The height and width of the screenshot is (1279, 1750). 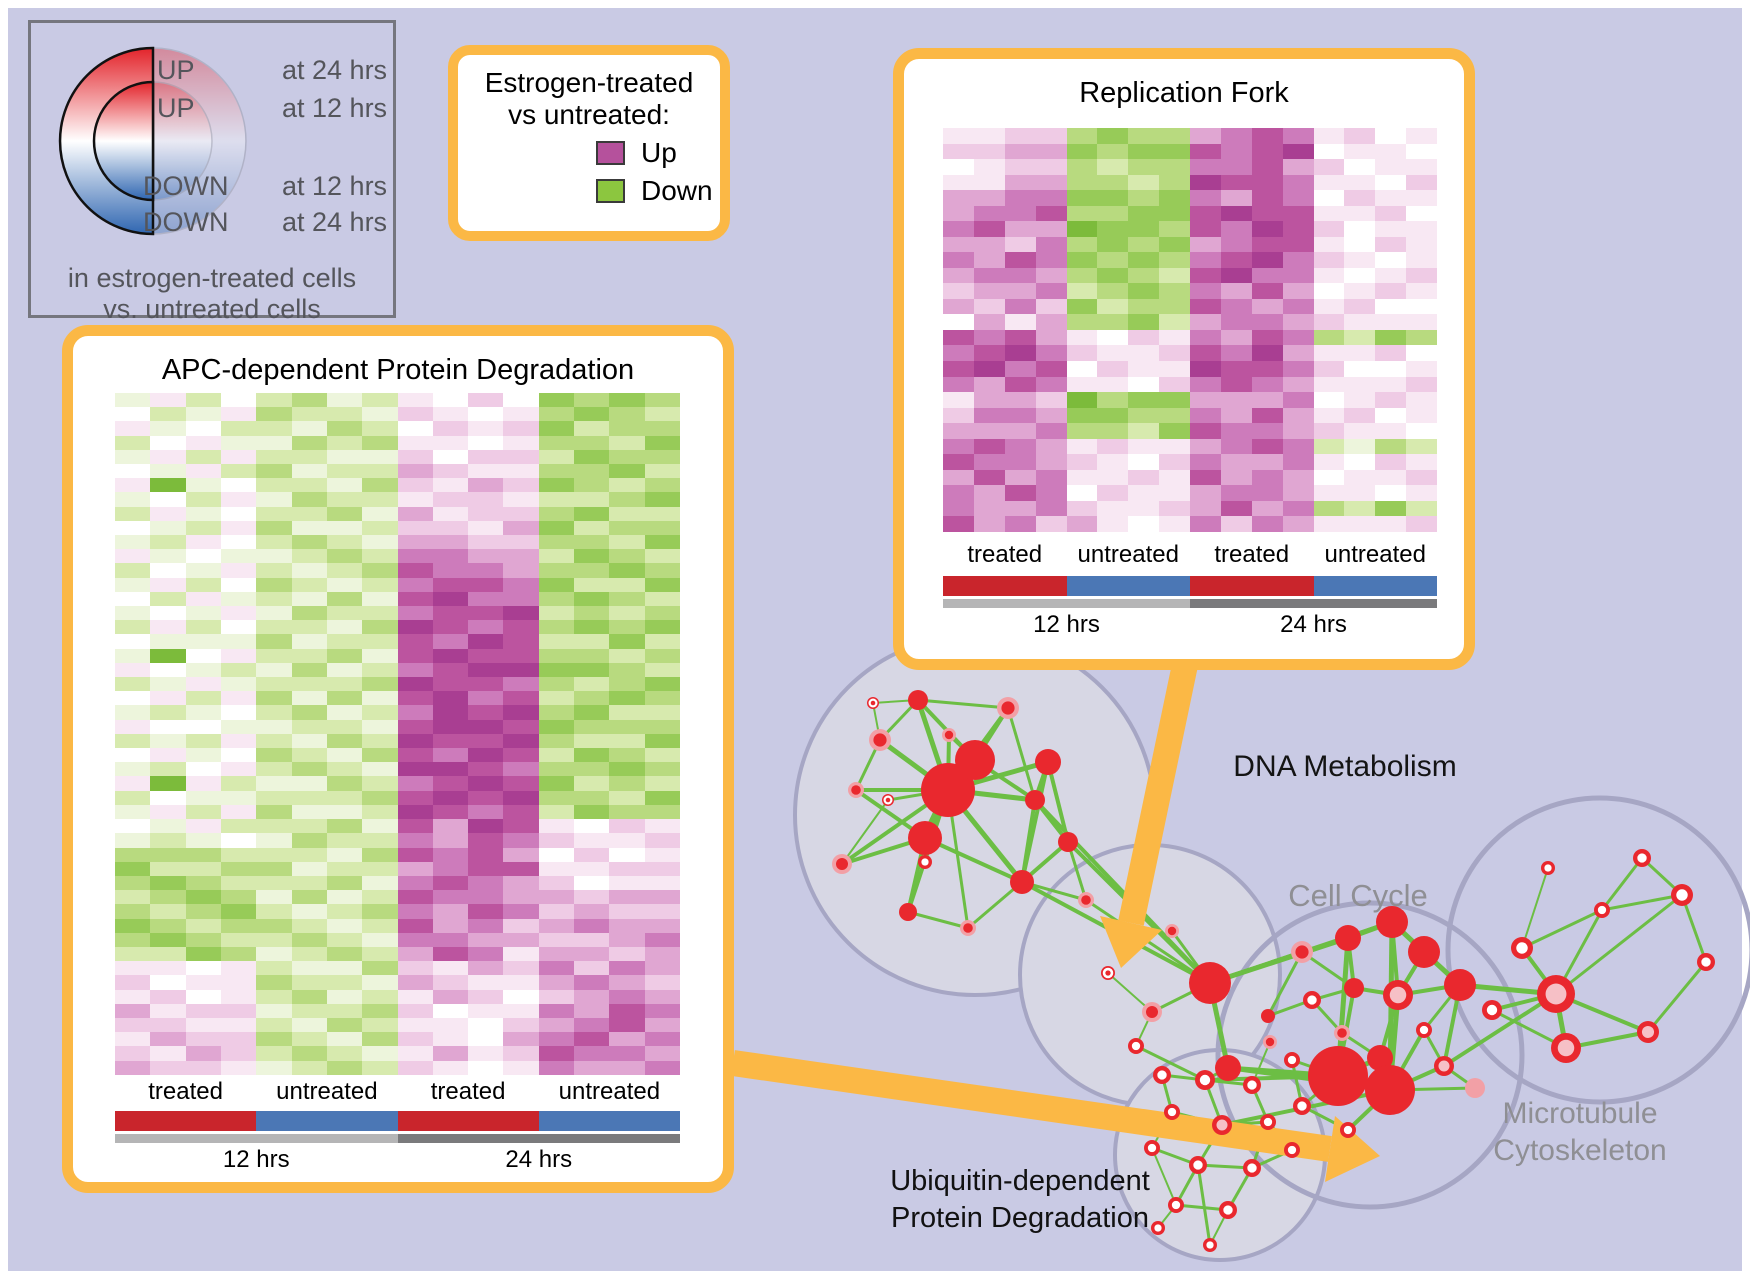 I want to click on time-label: at 12 hrs, so click(x=335, y=108).